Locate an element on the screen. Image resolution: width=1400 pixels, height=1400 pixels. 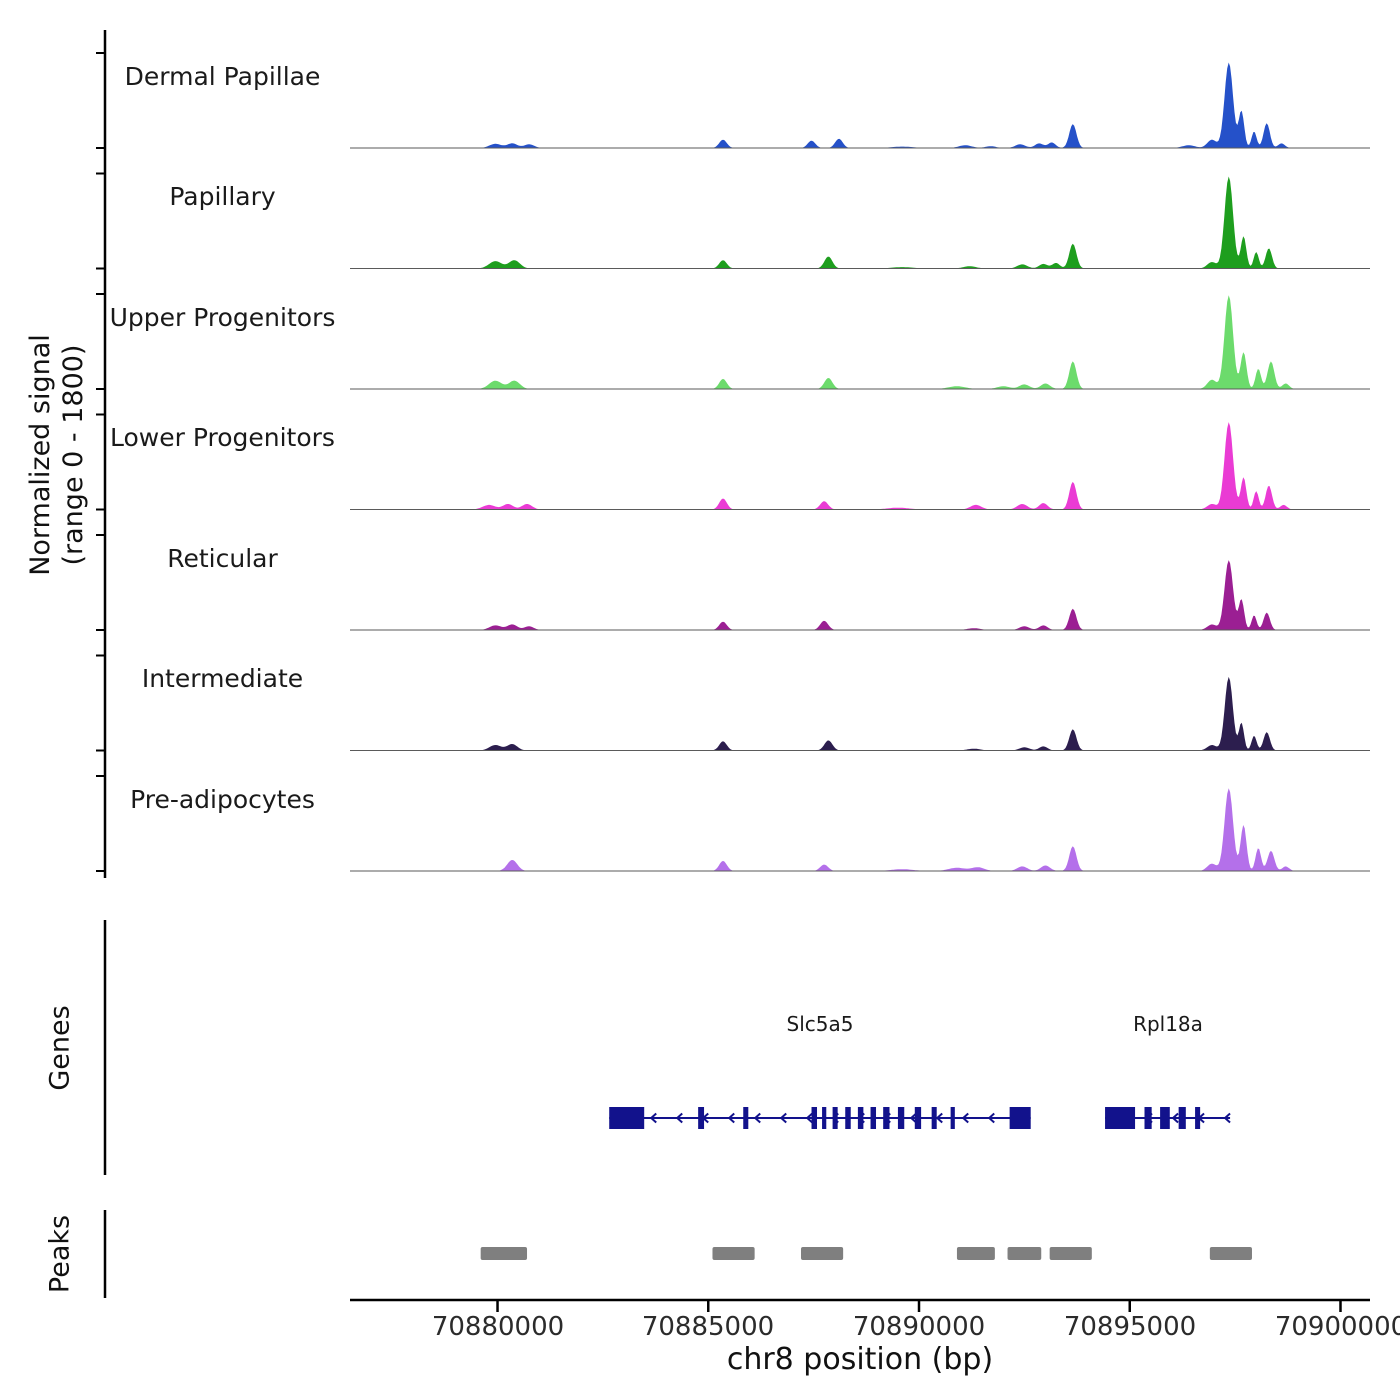
signal-area-pre-adipocytes is located at coordinates (860, 829).